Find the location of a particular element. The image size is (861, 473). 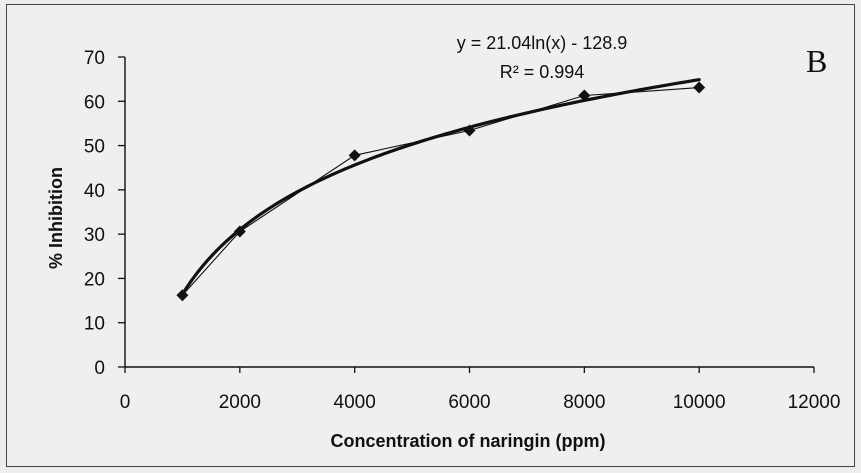

y-tick-label: 50 is located at coordinates (94, 147).